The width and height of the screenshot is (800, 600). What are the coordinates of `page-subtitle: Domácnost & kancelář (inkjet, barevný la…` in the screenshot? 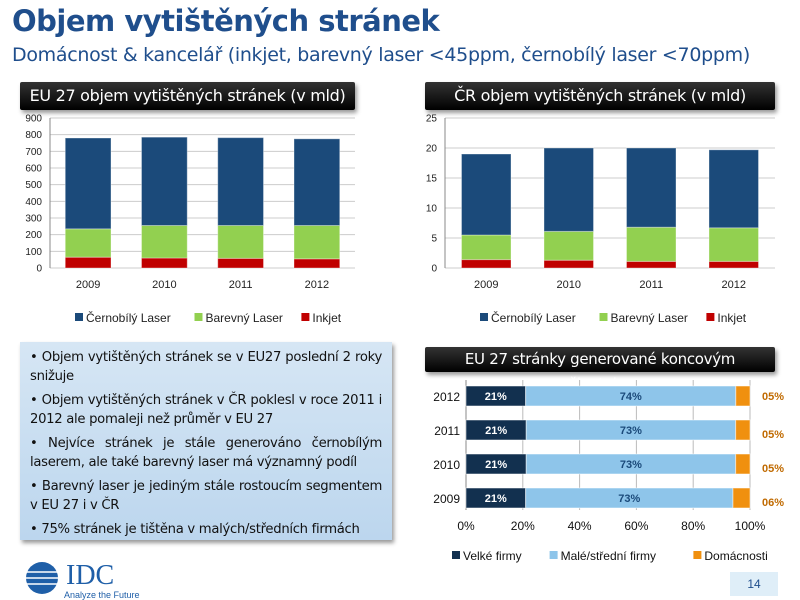 It's located at (381, 55).